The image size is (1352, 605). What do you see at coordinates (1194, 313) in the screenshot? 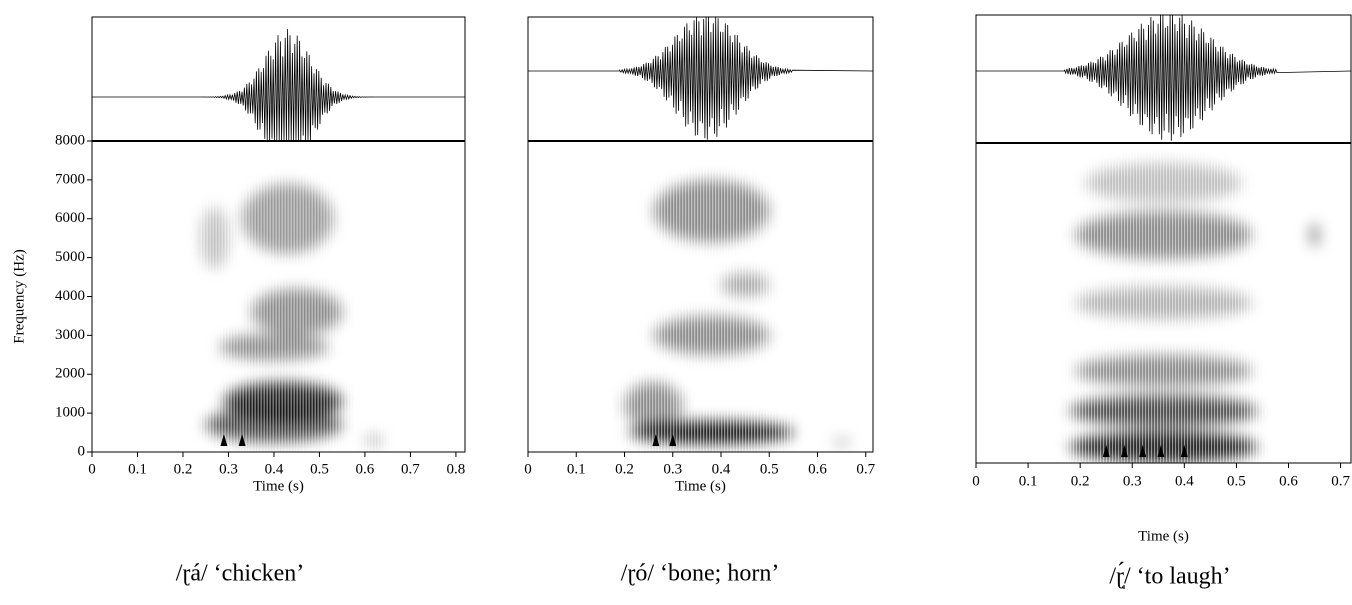
I see `spectrogram-blobs` at bounding box center [1194, 313].